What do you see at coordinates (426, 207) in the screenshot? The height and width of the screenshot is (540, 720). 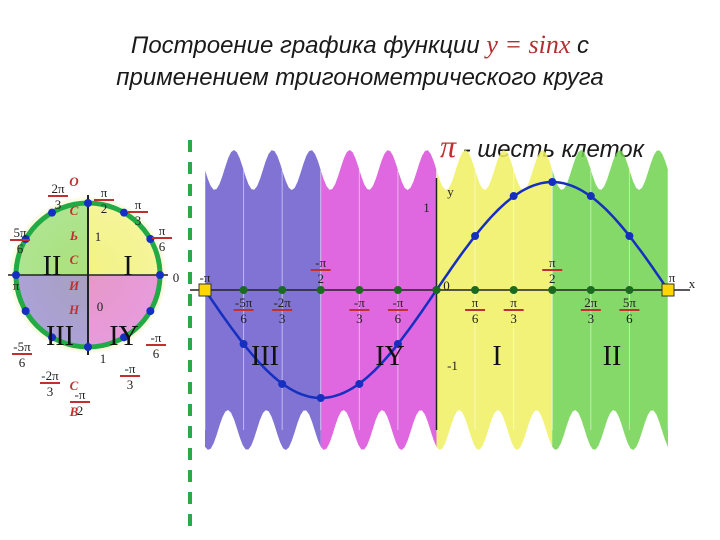 I see `y-tick-1: 1` at bounding box center [426, 207].